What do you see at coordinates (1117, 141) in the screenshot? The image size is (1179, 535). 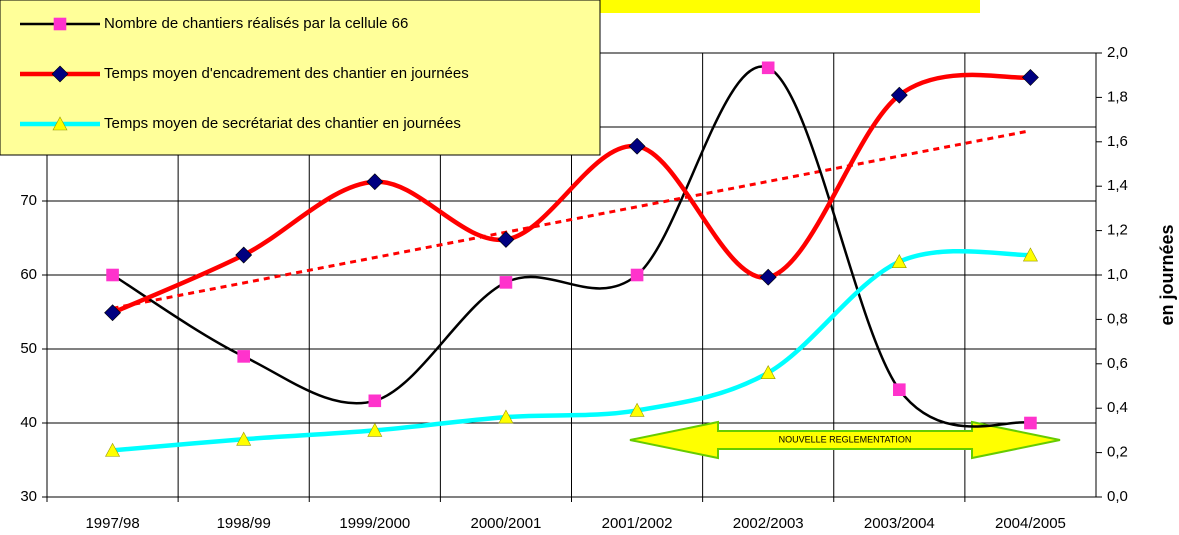 I see `y2-tick-label: 1,6` at bounding box center [1117, 141].